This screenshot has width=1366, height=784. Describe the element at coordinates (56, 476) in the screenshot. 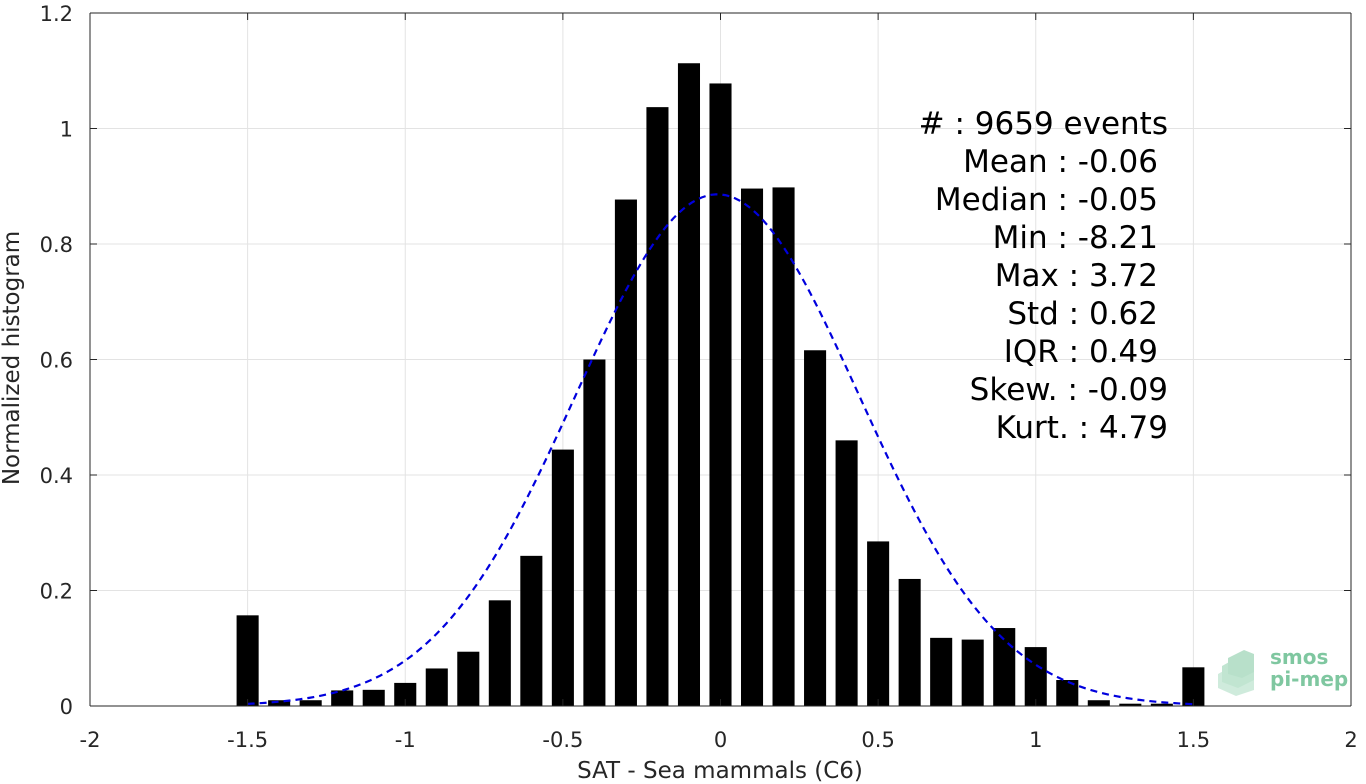

I see `y-tick-label: 0.4` at that location.